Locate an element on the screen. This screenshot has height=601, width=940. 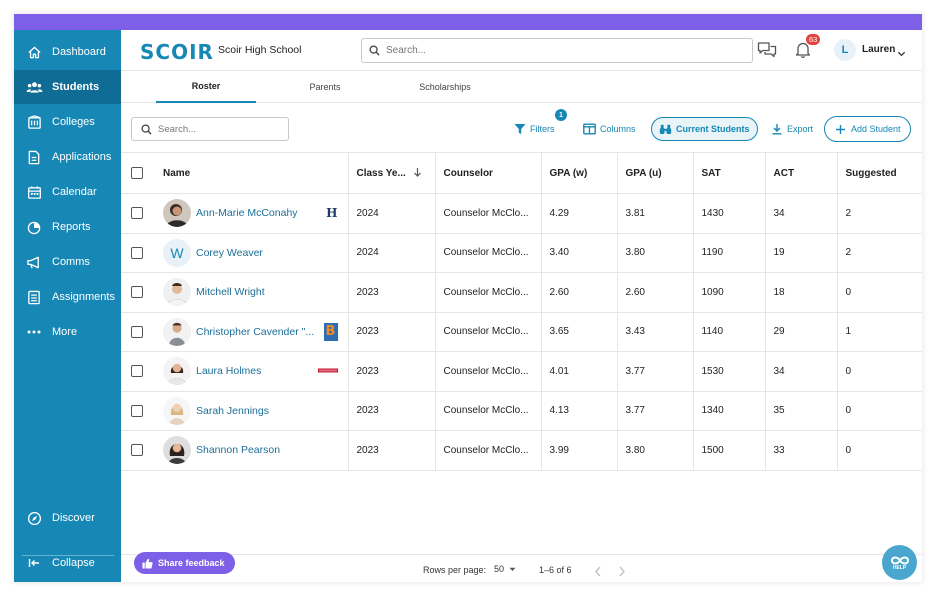
megaphone-icon is located at coordinates (34, 262).